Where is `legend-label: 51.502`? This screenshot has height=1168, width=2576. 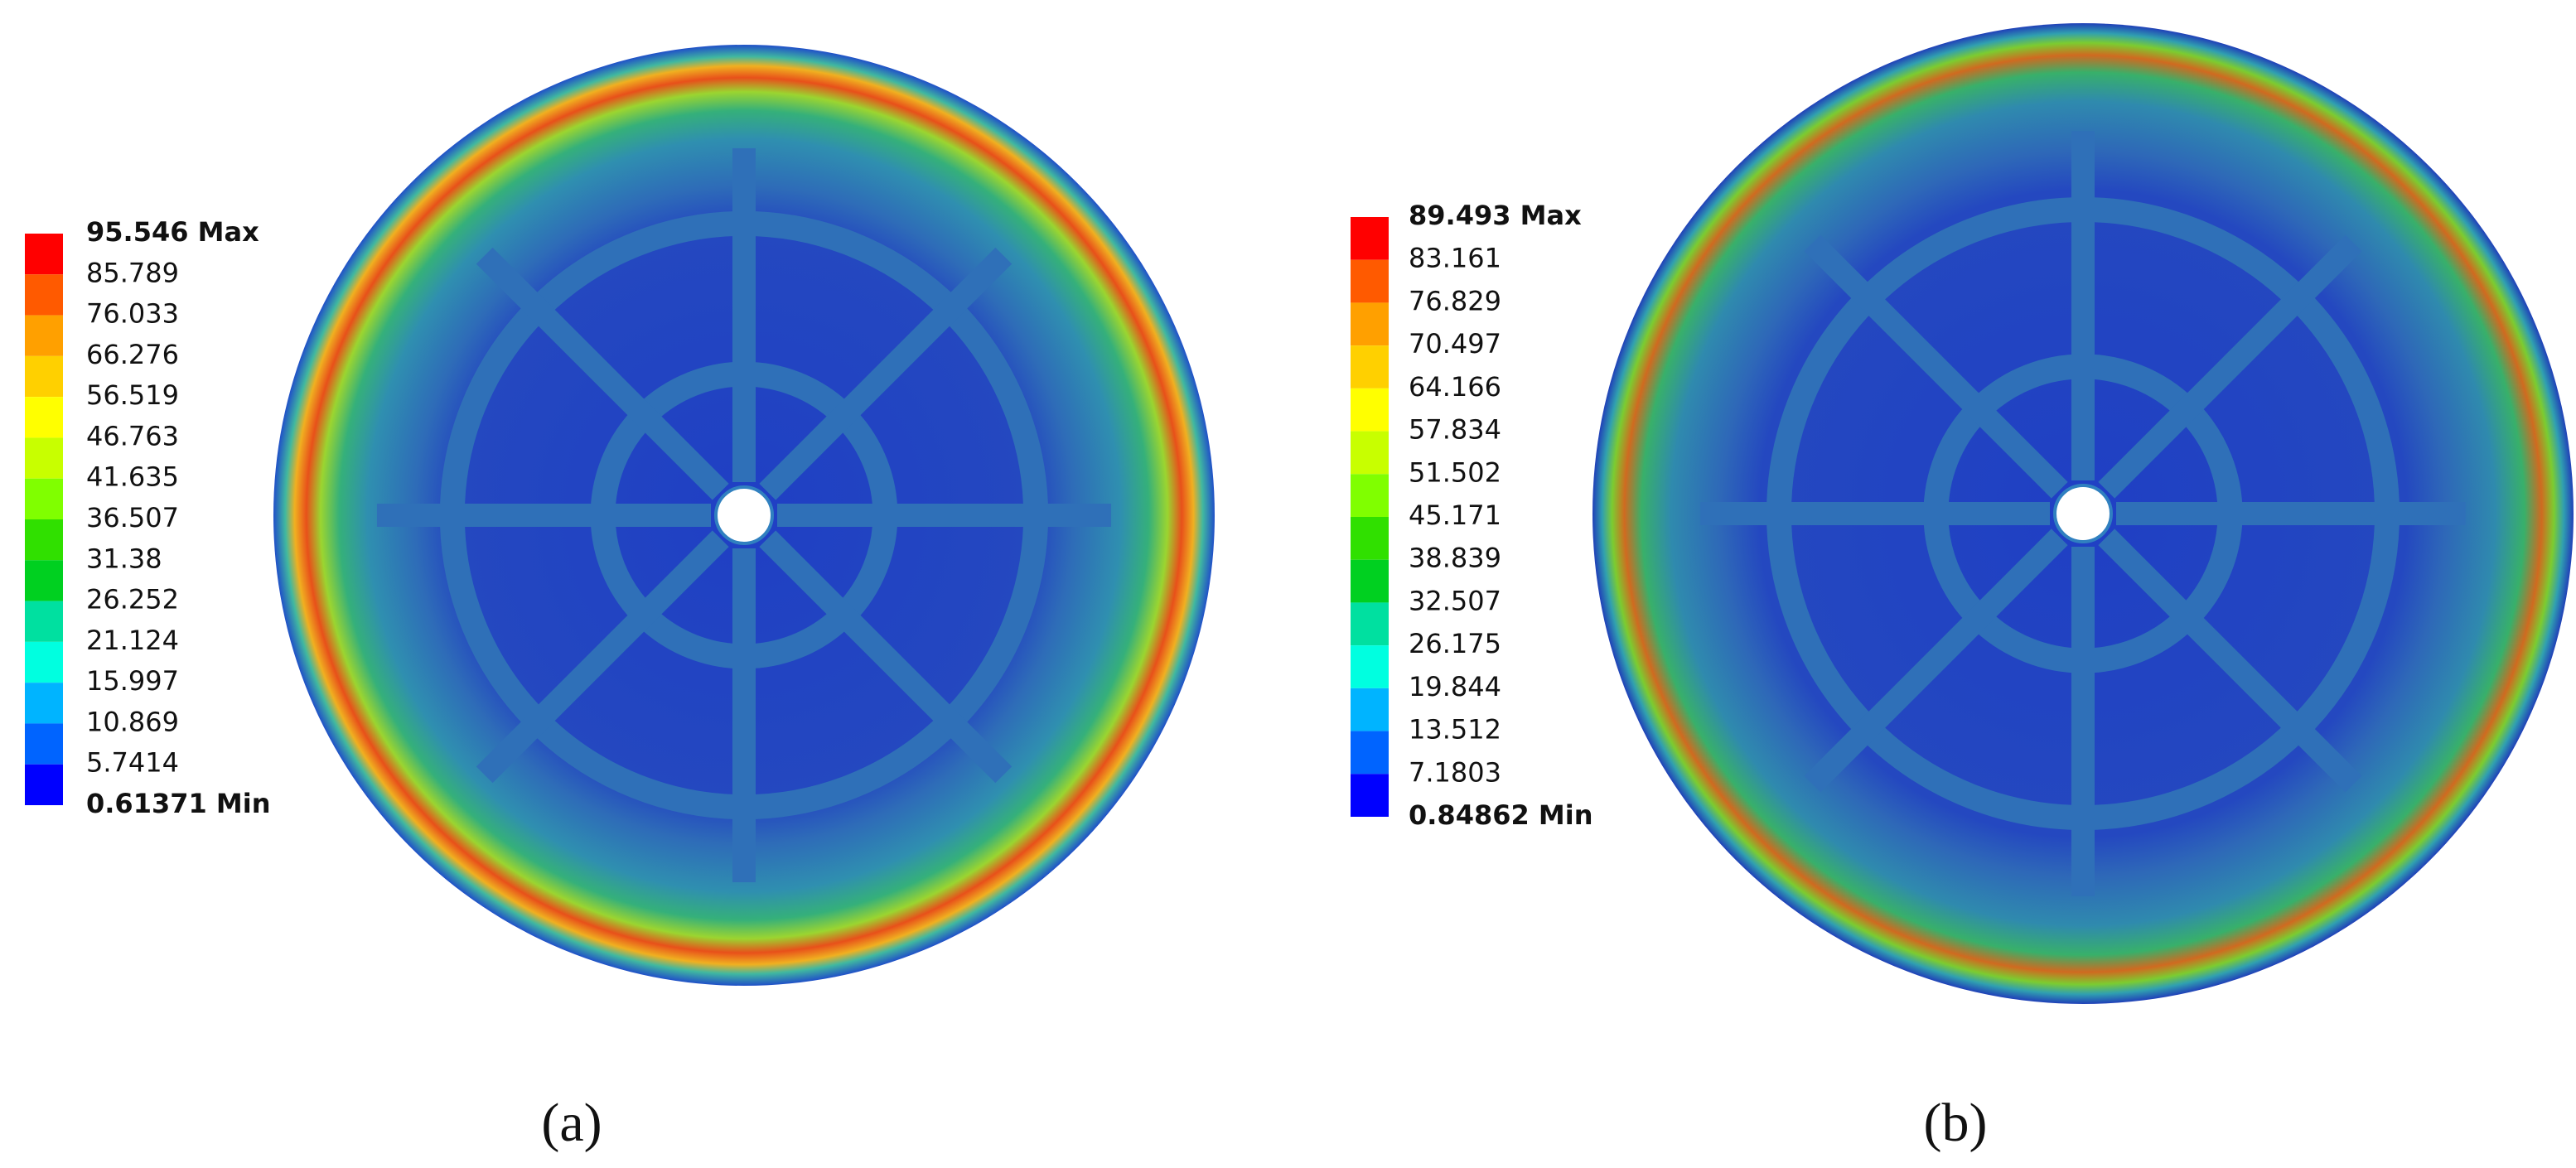
legend-label: 51.502 is located at coordinates (1455, 472).